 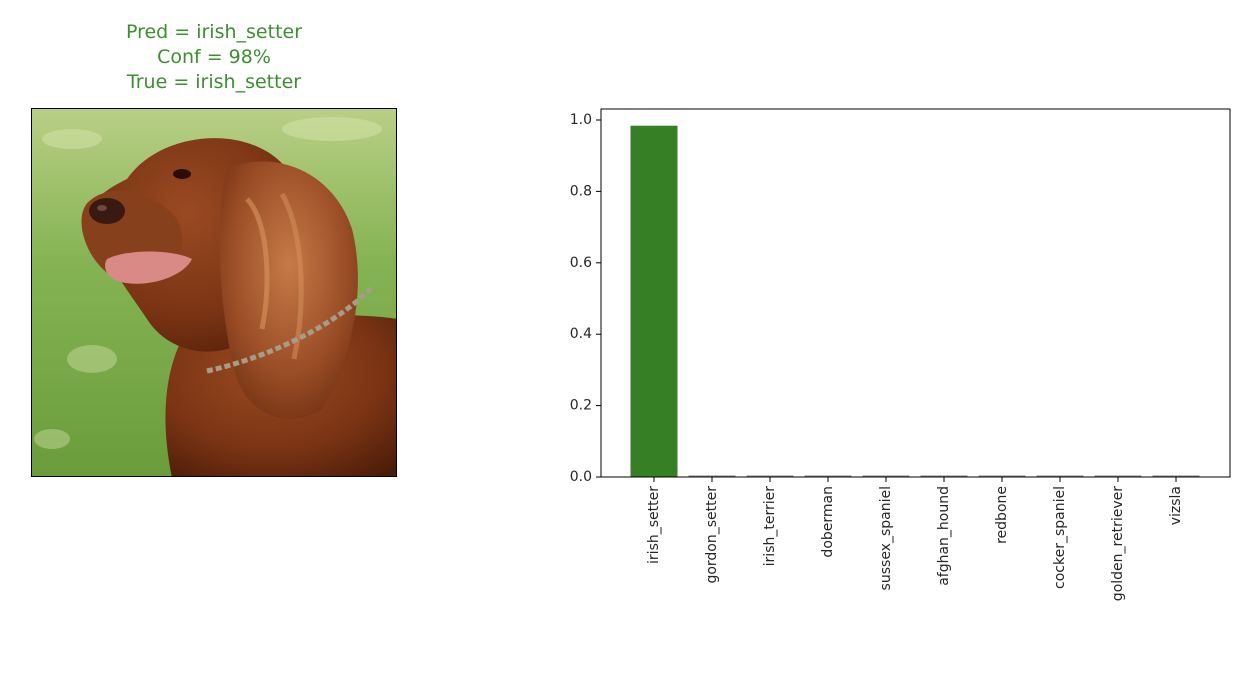 I want to click on x-tick-label: gordon_setter, so click(x=712, y=535).